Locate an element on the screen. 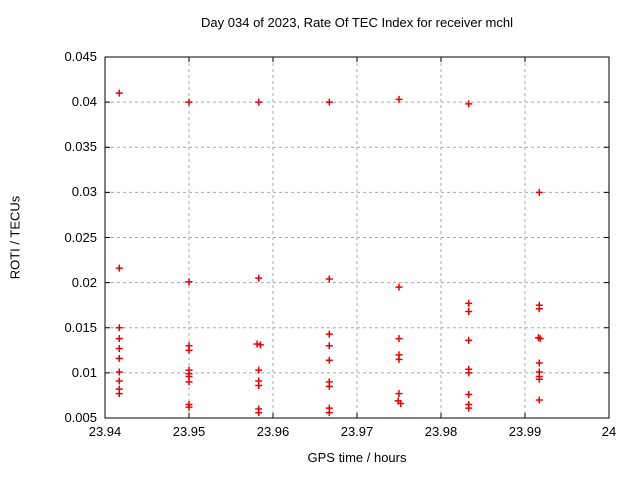 This screenshot has height=480, width=640. x-axis-tick-label: 24 is located at coordinates (609, 431).